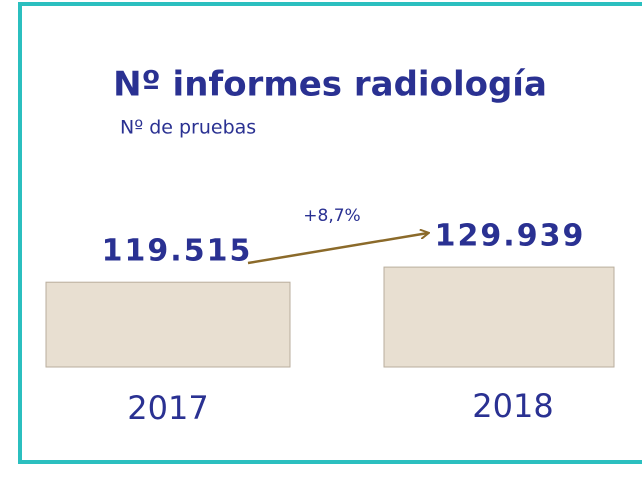  What do you see at coordinates (330, 85) in the screenshot?
I see `chart-title: Nº informes radiología` at bounding box center [330, 85].